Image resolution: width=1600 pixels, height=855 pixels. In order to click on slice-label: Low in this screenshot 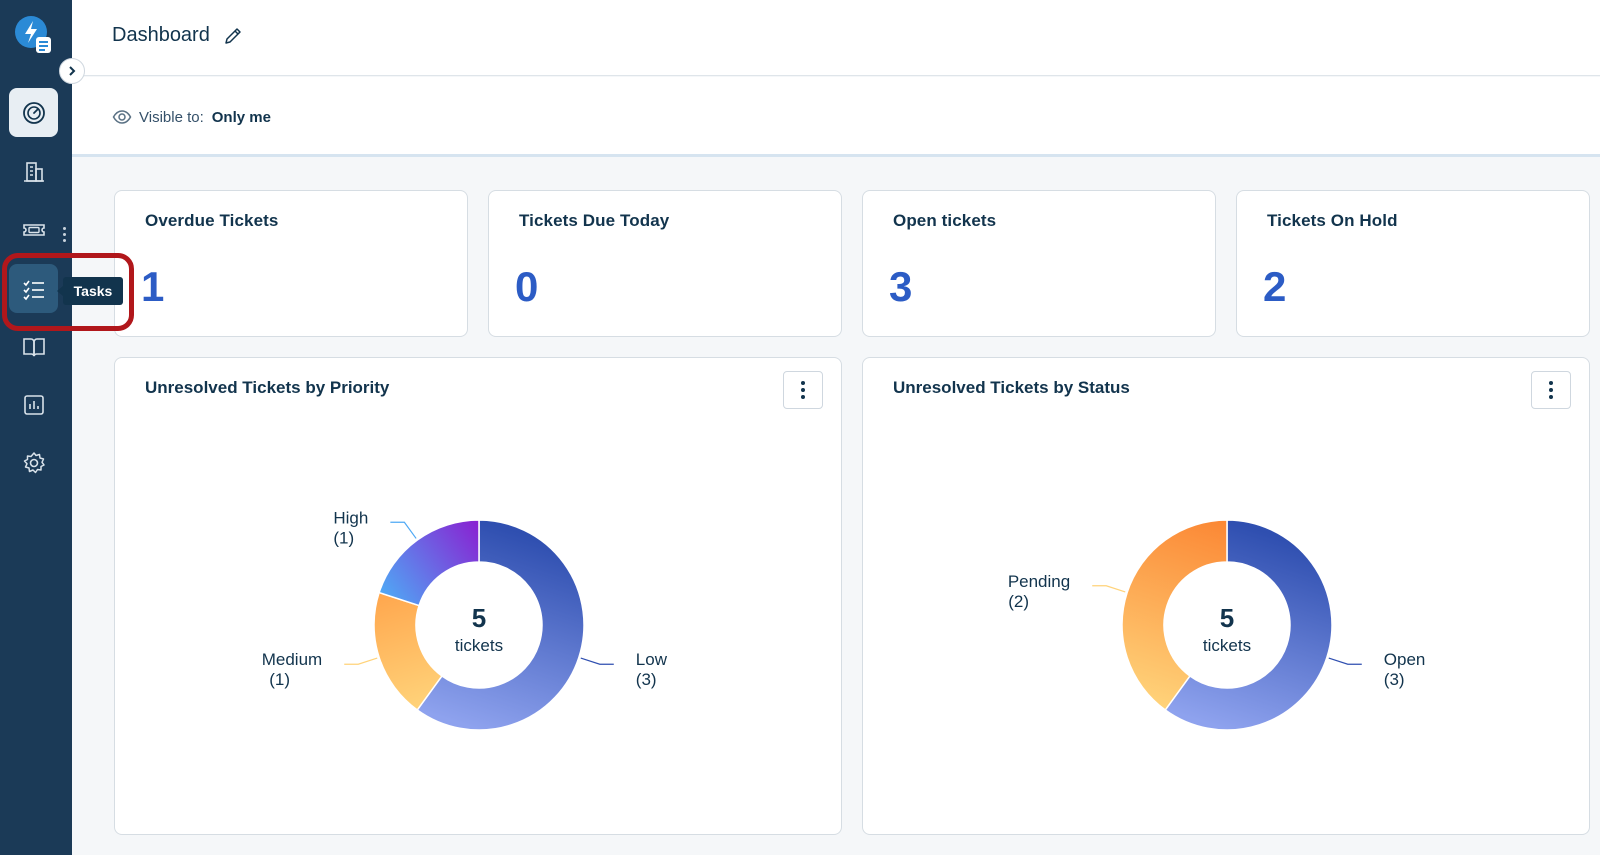, I will do `click(652, 659)`.